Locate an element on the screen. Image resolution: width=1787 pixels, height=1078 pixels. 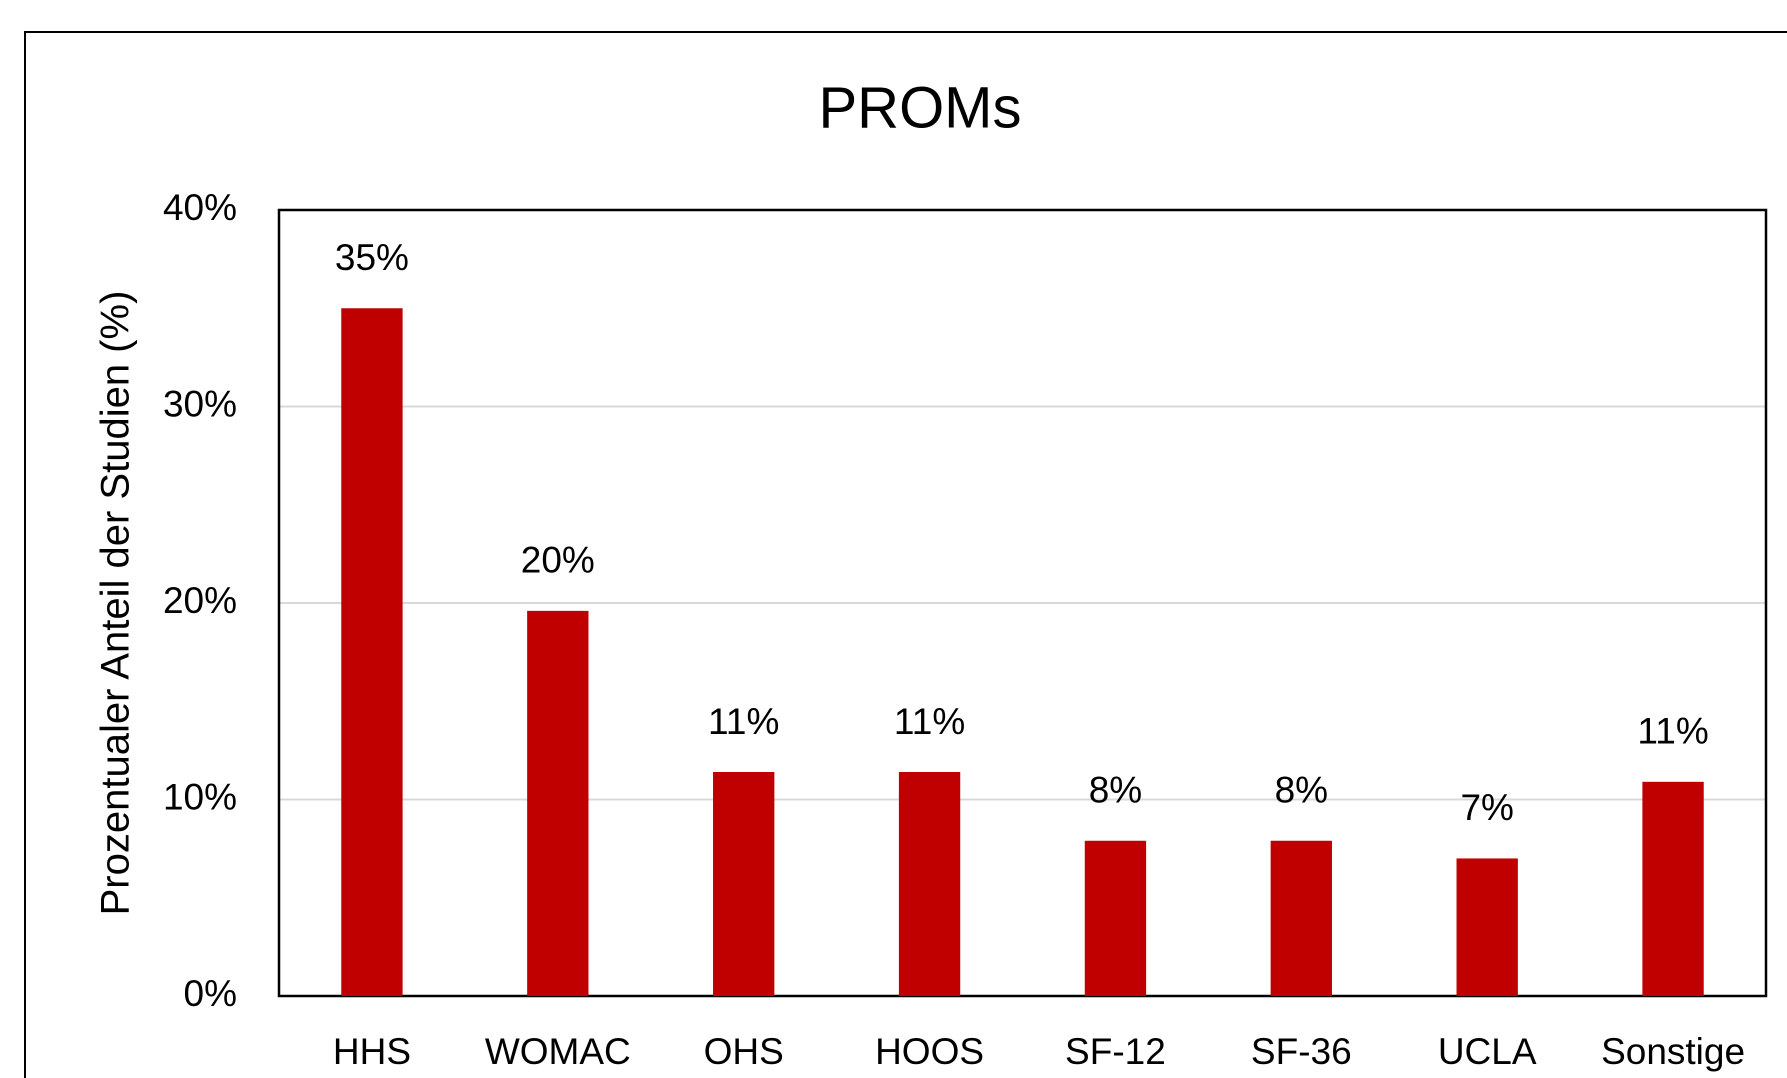
x-tick-label: OHS is located at coordinates (744, 1051).